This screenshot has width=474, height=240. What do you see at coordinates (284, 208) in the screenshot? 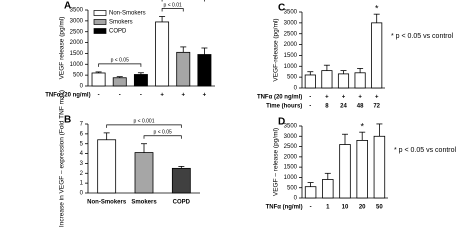
I see `x-row-label: TNFα (ng/ml)` at bounding box center [284, 208].